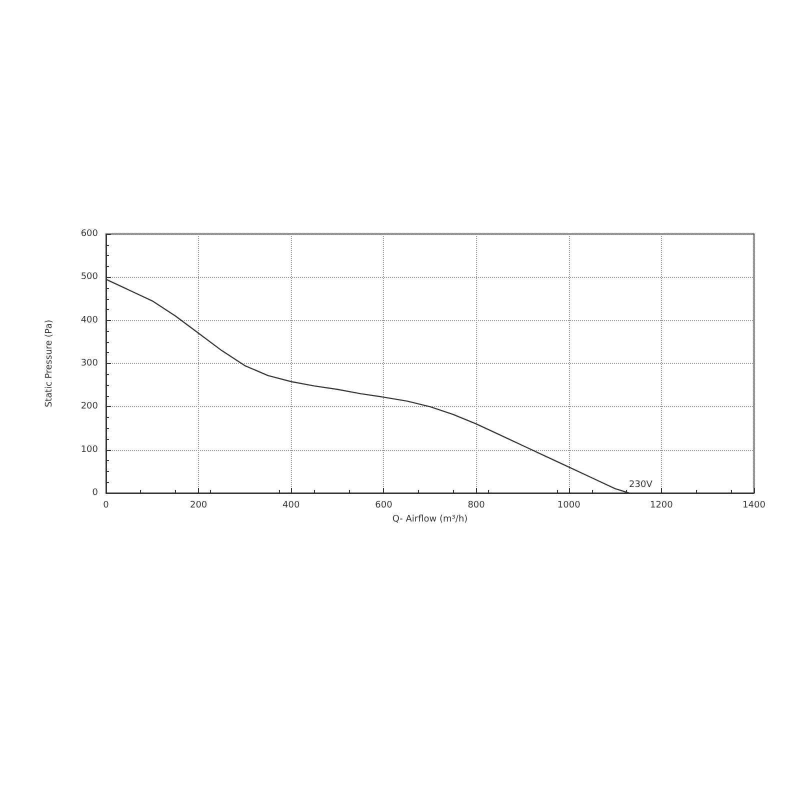  Describe the element at coordinates (89, 363) in the screenshot. I see `y-tick-label: 300` at that location.